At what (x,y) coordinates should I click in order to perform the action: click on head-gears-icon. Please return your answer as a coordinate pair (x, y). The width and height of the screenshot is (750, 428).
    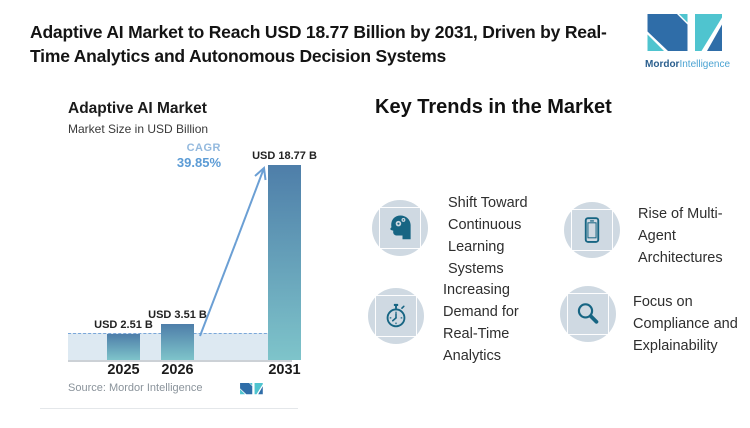
    Looking at the image, I should click on (400, 227).